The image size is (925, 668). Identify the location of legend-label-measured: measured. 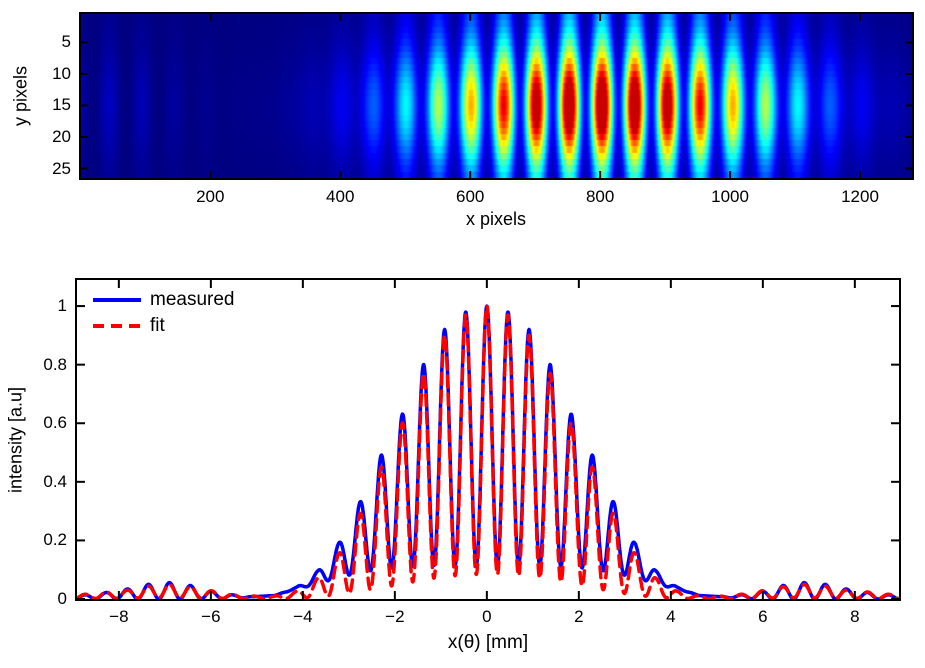
(192, 299).